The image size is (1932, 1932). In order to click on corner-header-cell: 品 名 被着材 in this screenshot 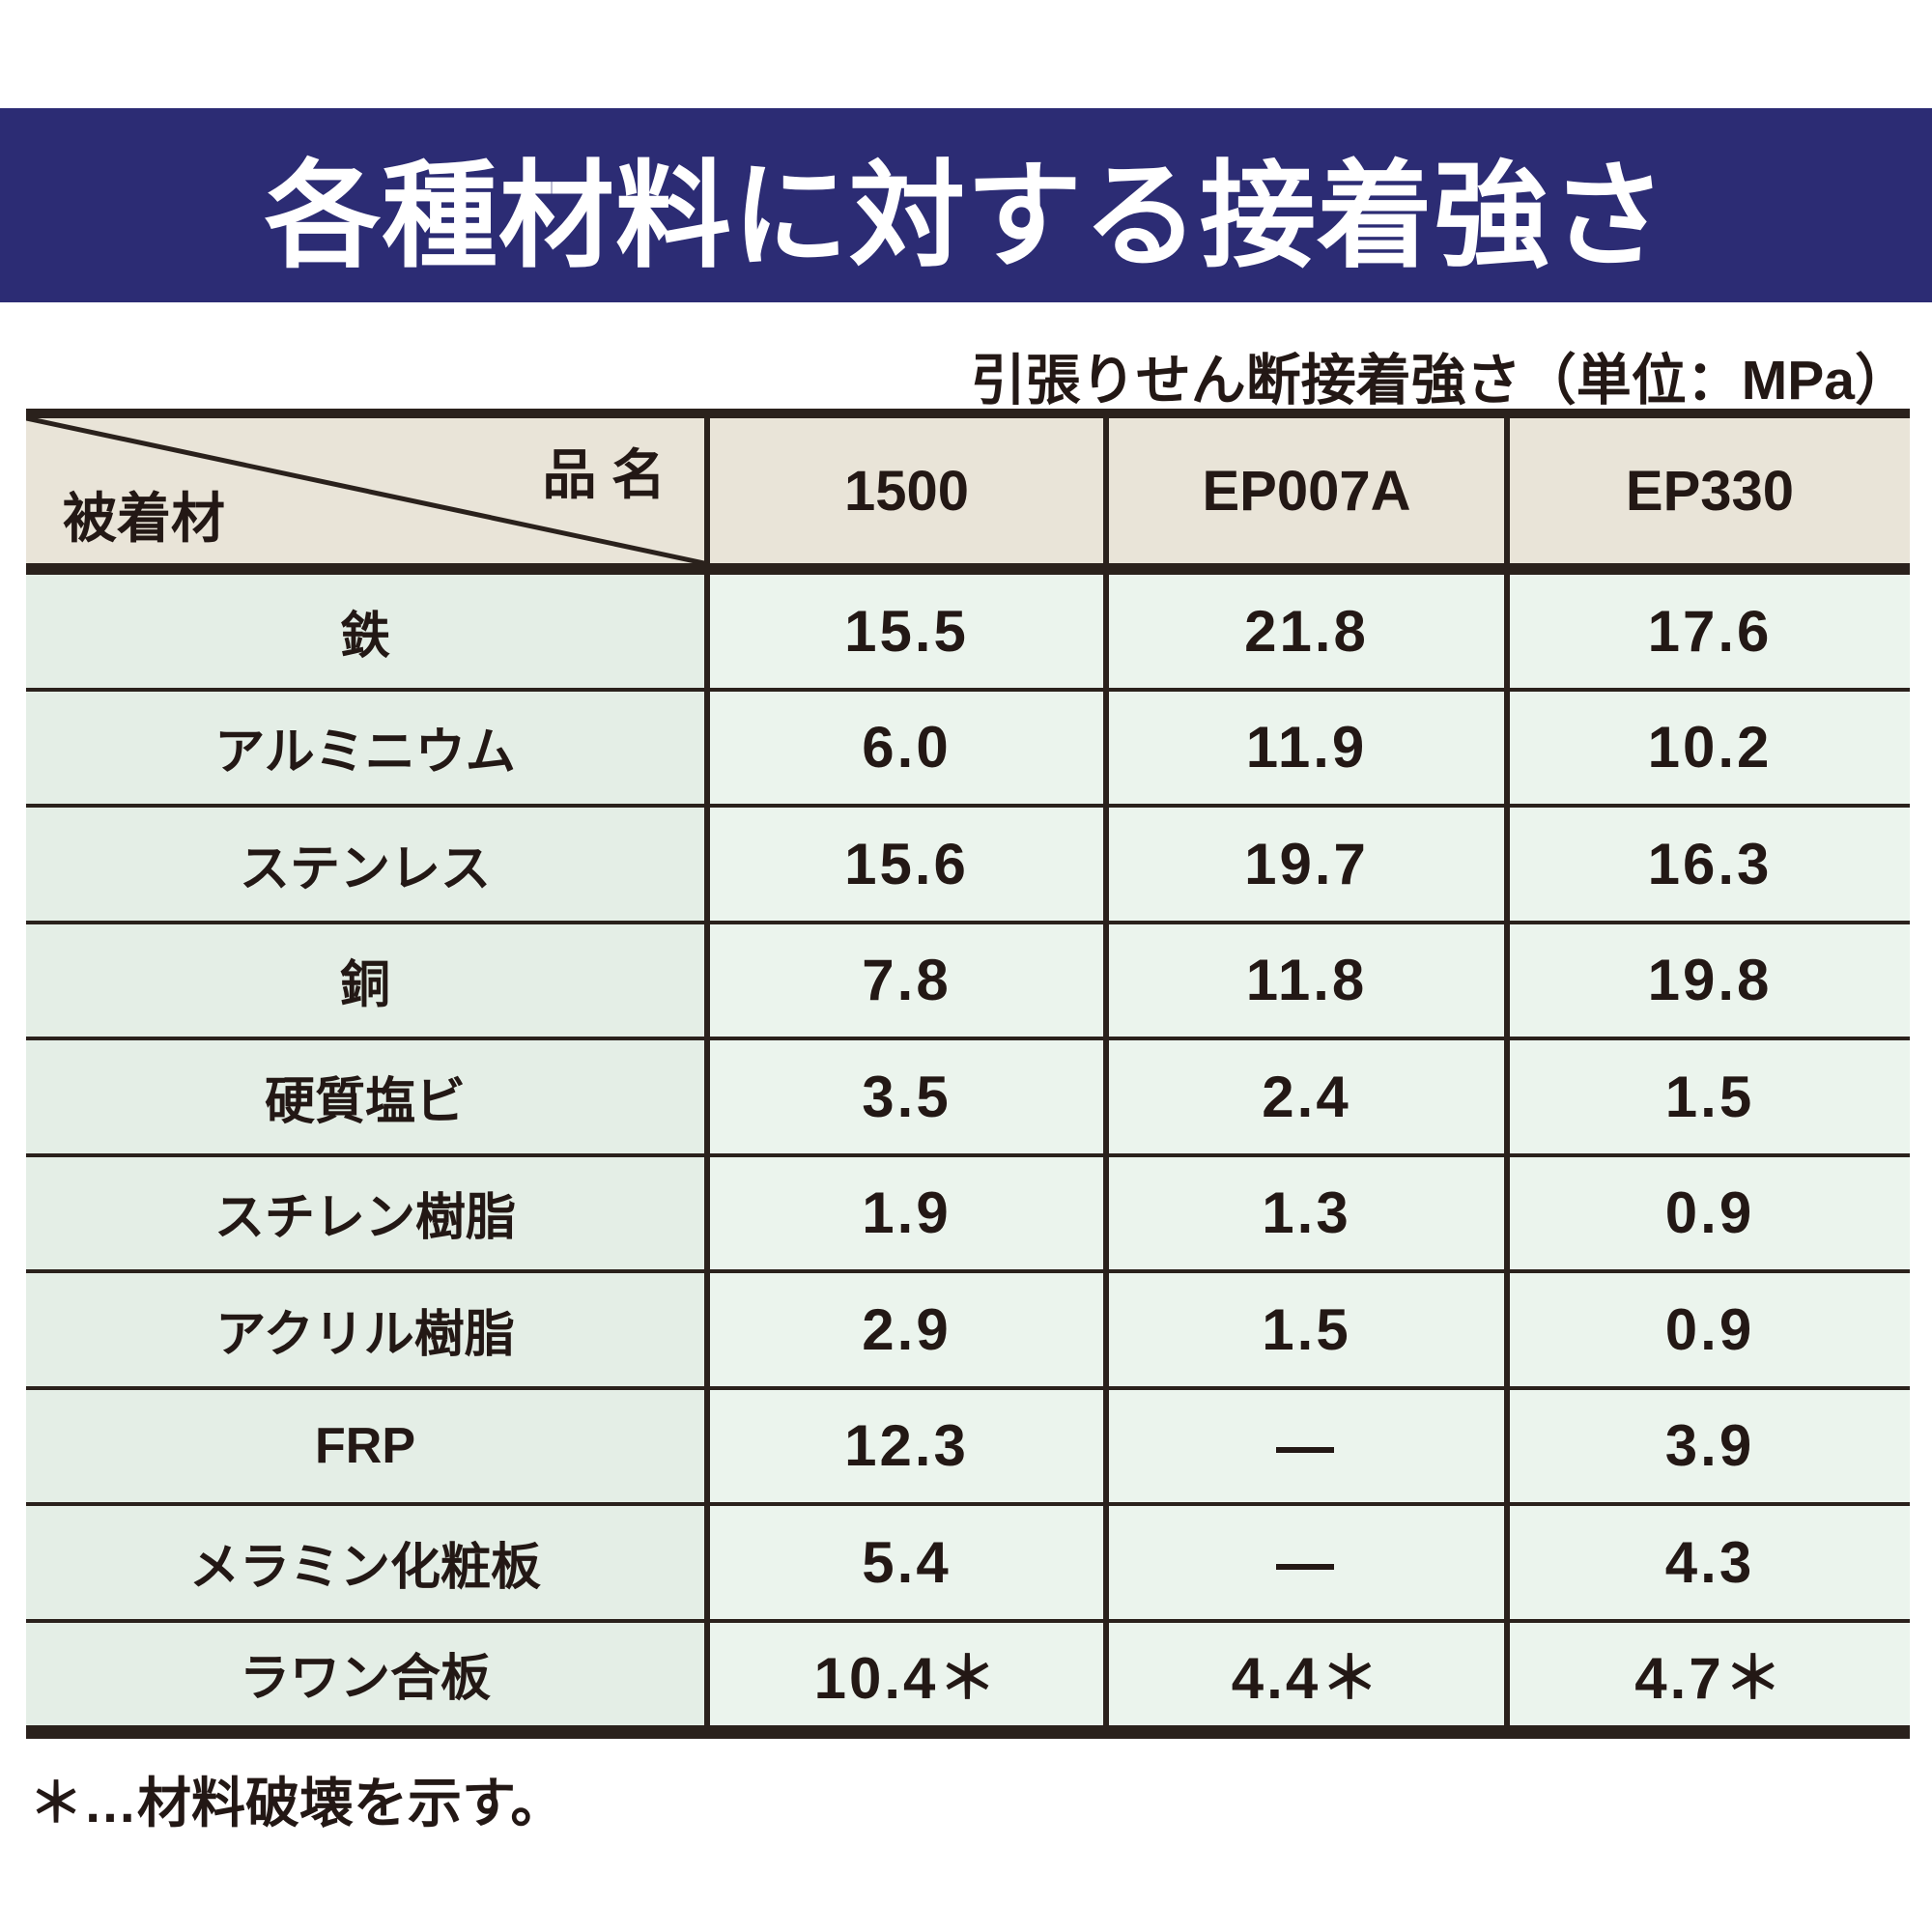, I will do `click(368, 497)`.